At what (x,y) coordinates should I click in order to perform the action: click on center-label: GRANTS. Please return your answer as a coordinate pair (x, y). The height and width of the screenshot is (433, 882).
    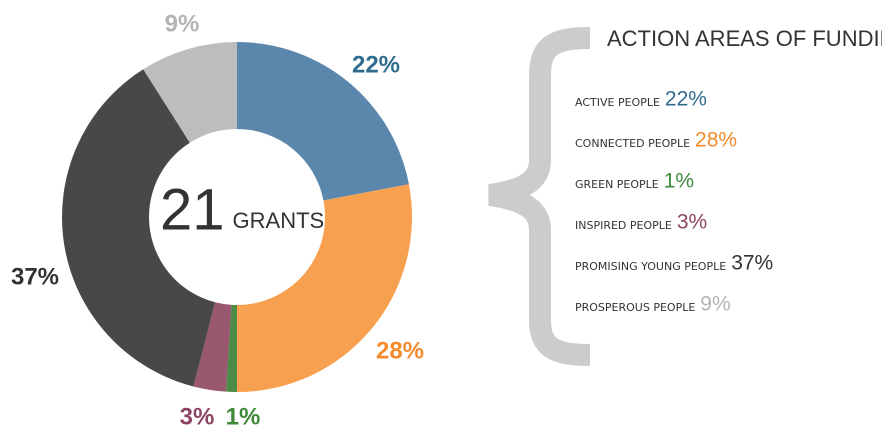
    Looking at the image, I should click on (279, 220).